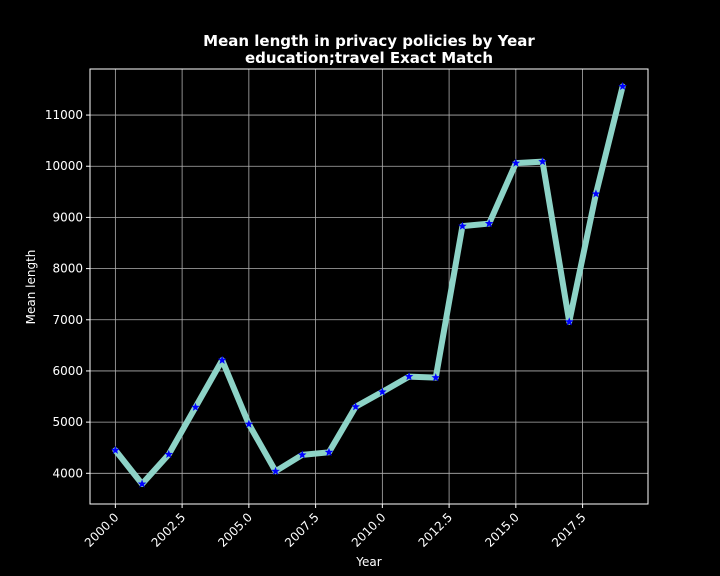 The image size is (720, 576). Describe the element at coordinates (67, 269) in the screenshot. I see `y-tick-label: 8000` at that location.